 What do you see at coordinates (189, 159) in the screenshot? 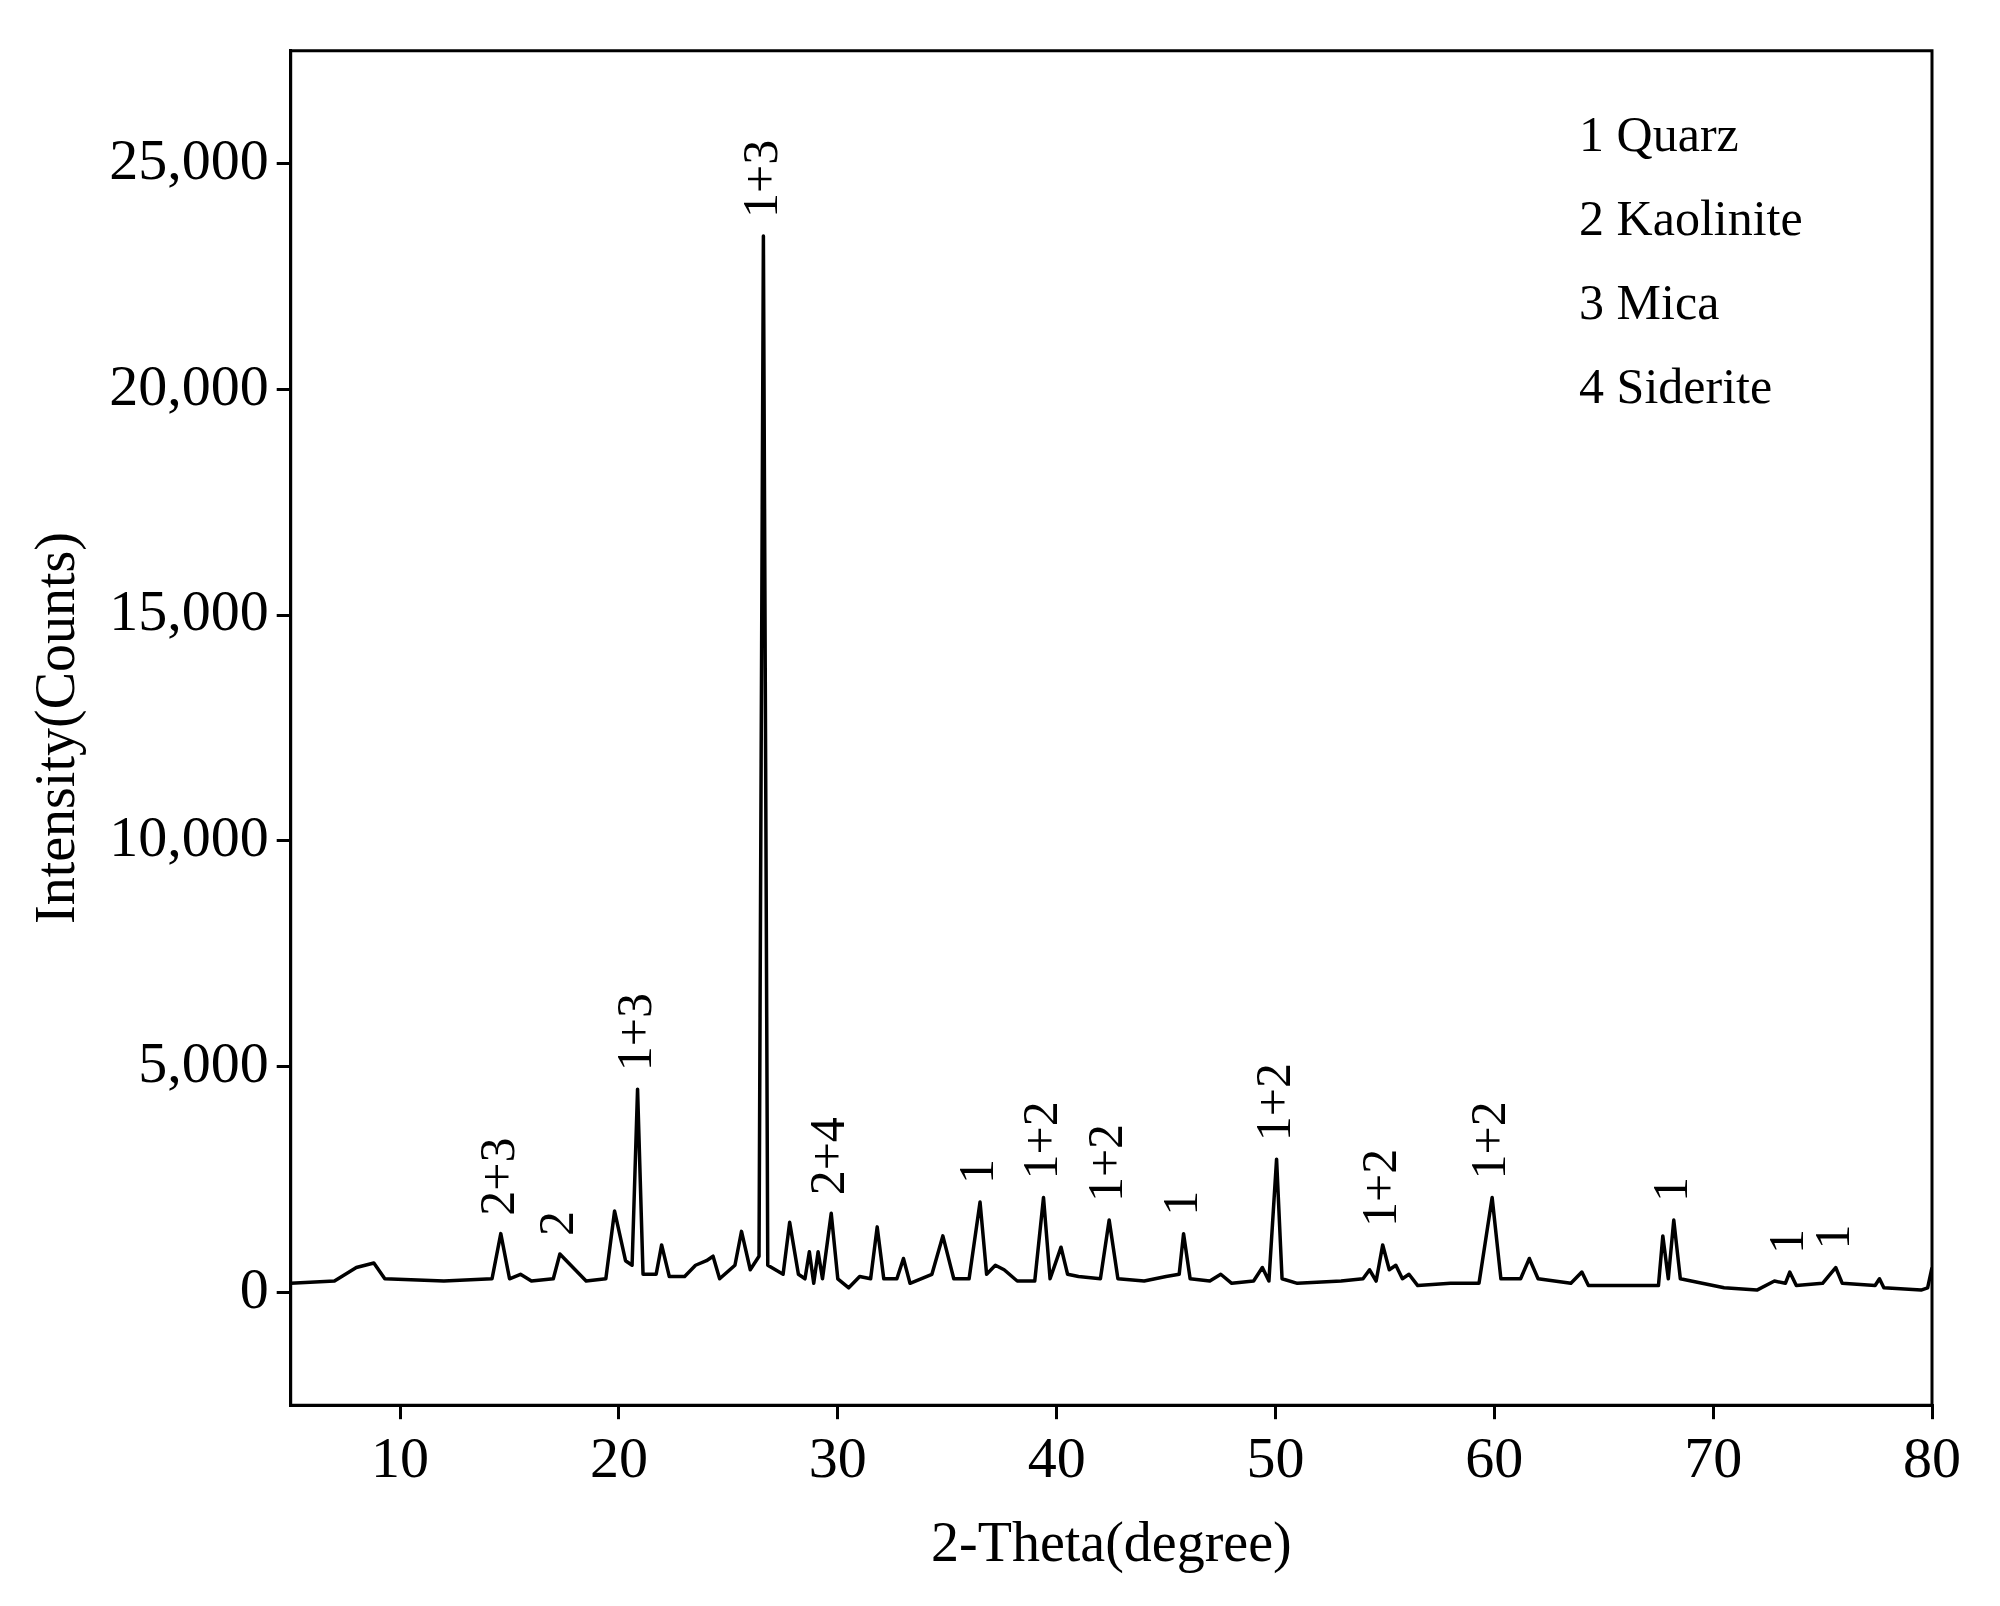
I see `y-tick-label: 25,000` at bounding box center [189, 159].